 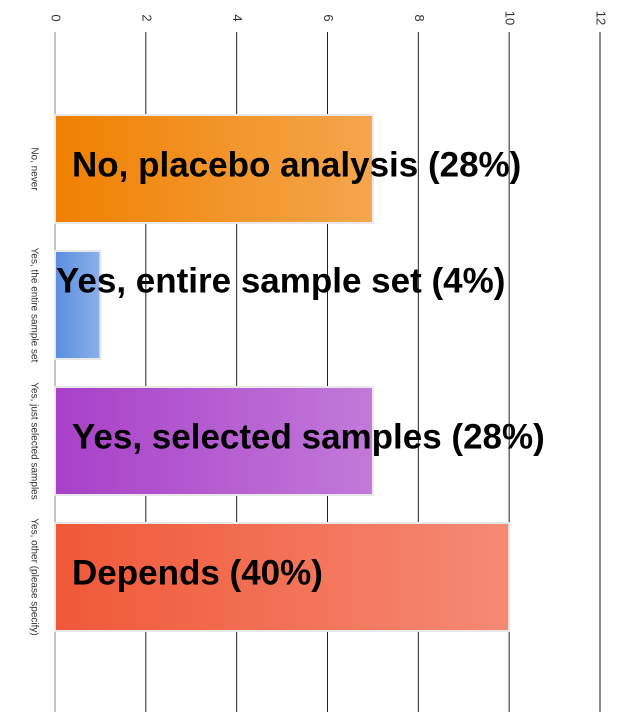 What do you see at coordinates (601, 18) in the screenshot?
I see `x-tick-label: 12` at bounding box center [601, 18].